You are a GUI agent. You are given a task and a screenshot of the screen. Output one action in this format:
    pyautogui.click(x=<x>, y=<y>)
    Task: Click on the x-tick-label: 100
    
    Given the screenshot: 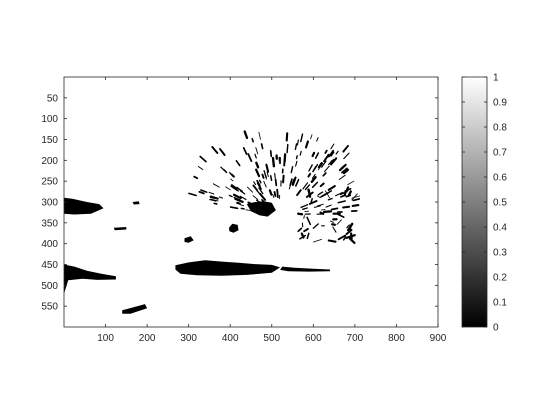 What is the action you would take?
    pyautogui.click(x=105, y=338)
    